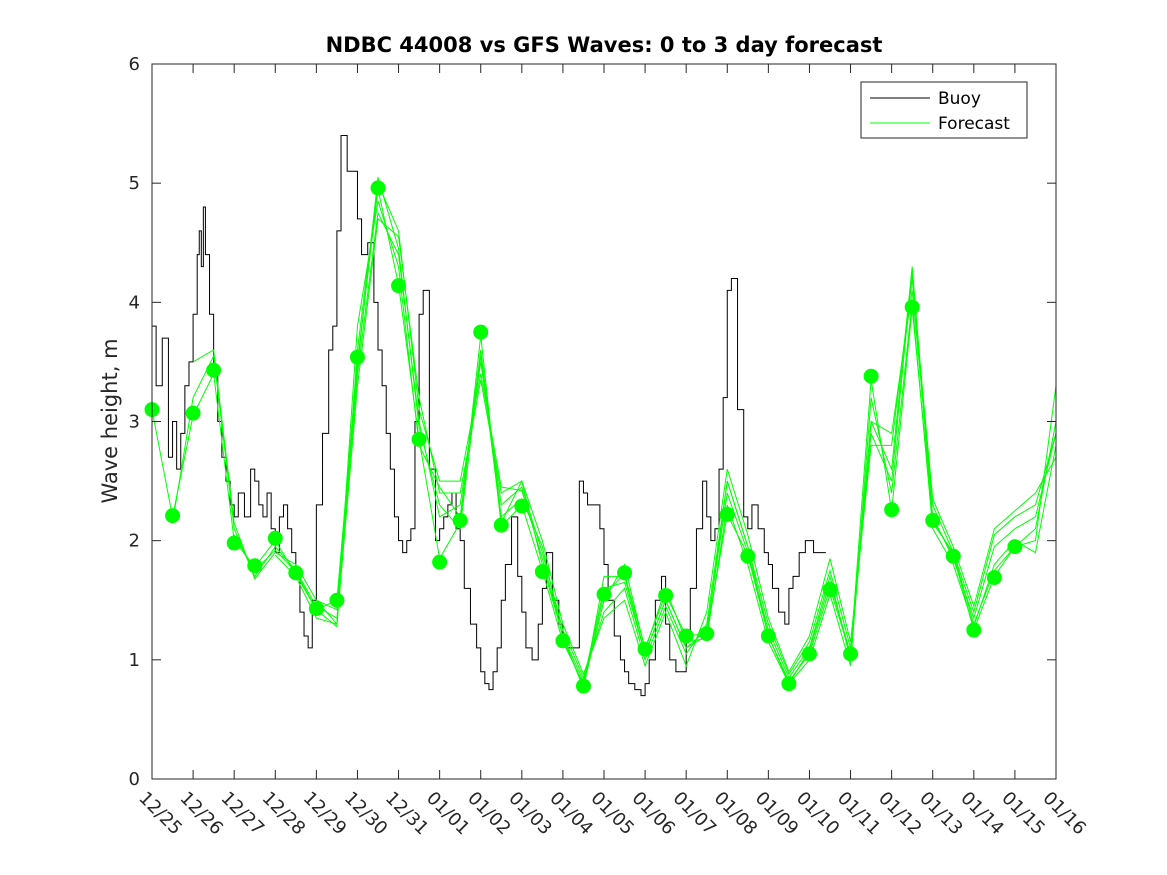  Describe the element at coordinates (366, 814) in the screenshot. I see `x-tick-label: 12/30` at that location.